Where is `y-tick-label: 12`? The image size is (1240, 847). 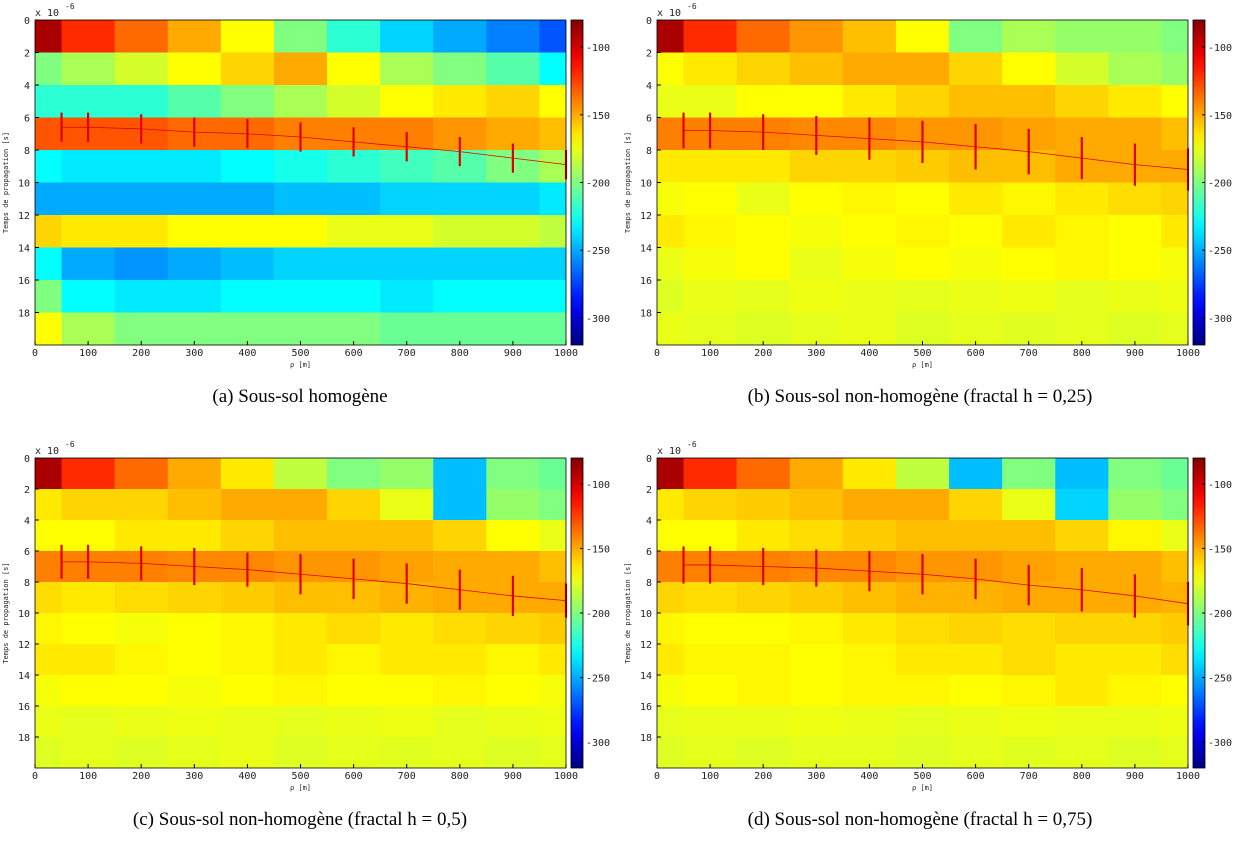 y-tick-label: 12 is located at coordinates (24, 216).